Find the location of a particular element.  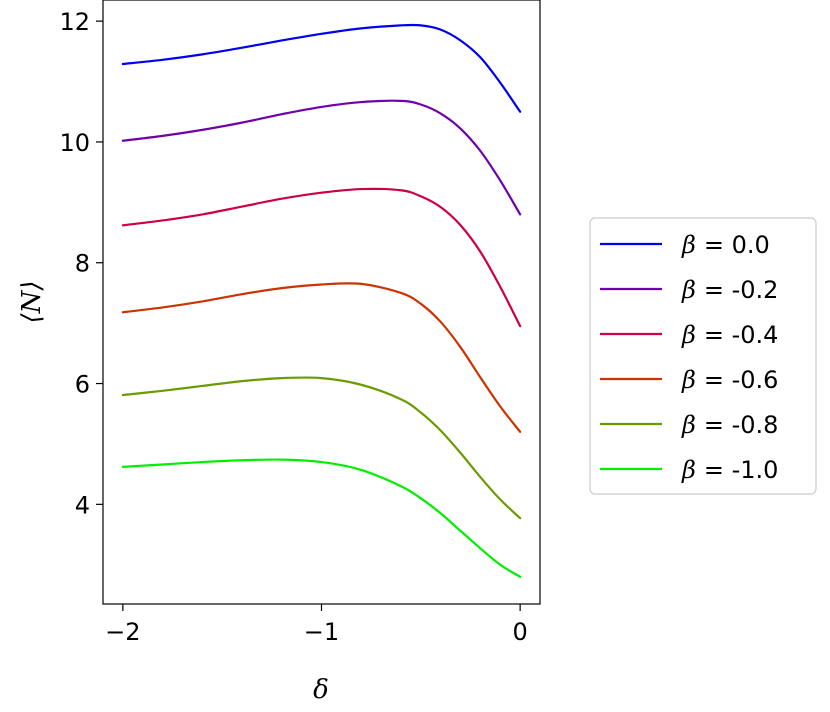

legend-label: β = -1.0 is located at coordinates (729, 470).